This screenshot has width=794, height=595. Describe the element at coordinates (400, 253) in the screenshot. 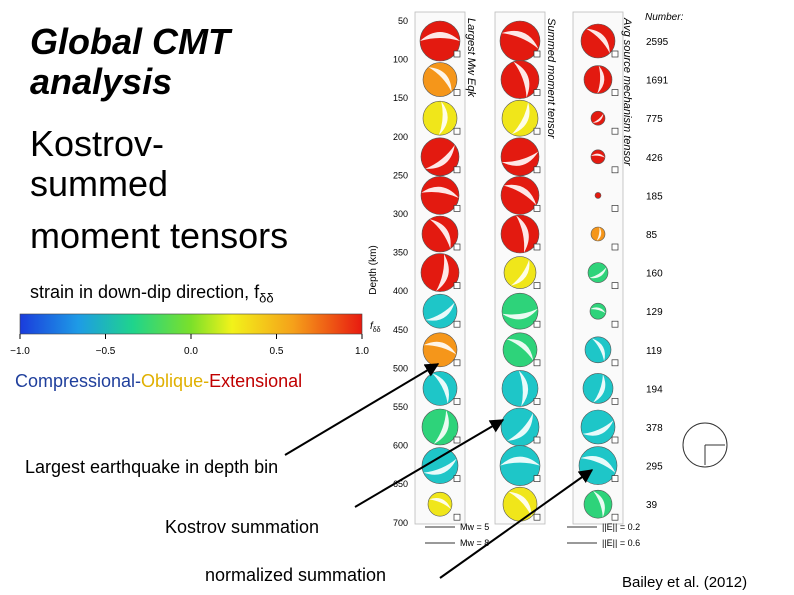

I see `depth-tick-label: 350` at that location.